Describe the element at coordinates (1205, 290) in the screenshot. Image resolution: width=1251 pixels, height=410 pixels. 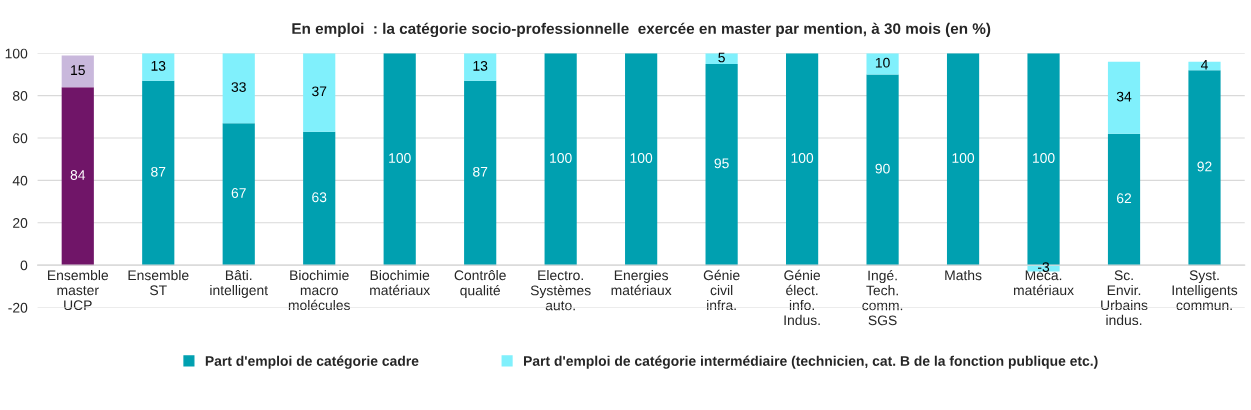
I see `x-tick-label: Syst. Intelligents commun.` at that location.